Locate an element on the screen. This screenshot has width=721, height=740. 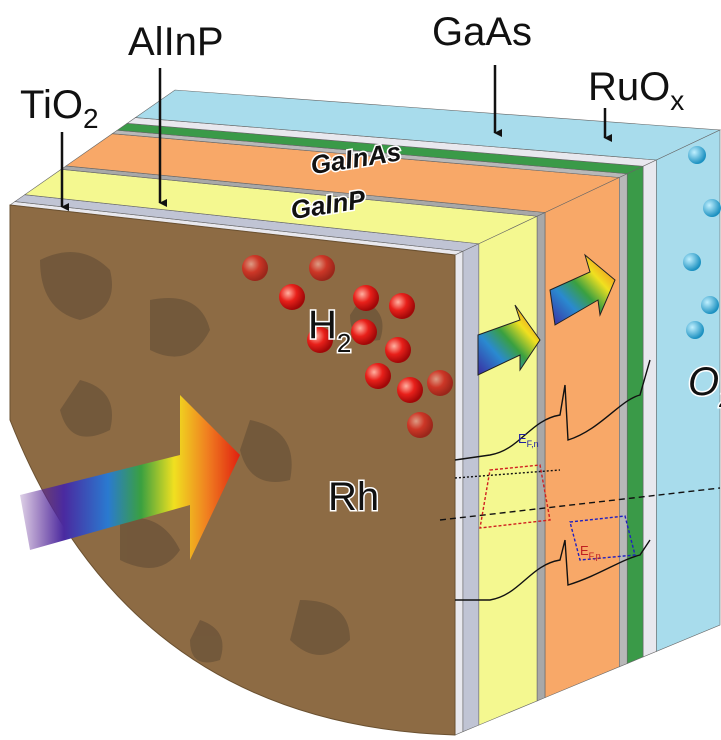
alinp-label: AlInP is located at coordinates (176, 42).